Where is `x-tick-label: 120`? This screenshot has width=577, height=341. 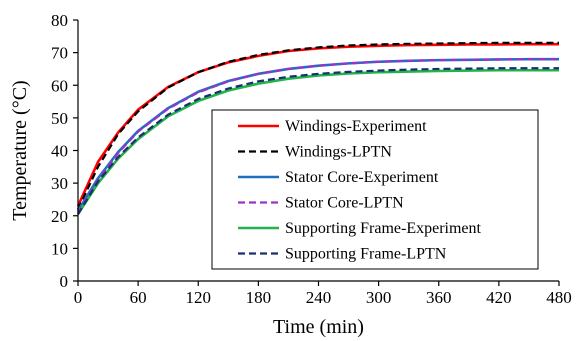 x-tick-label: 120 is located at coordinates (199, 297).